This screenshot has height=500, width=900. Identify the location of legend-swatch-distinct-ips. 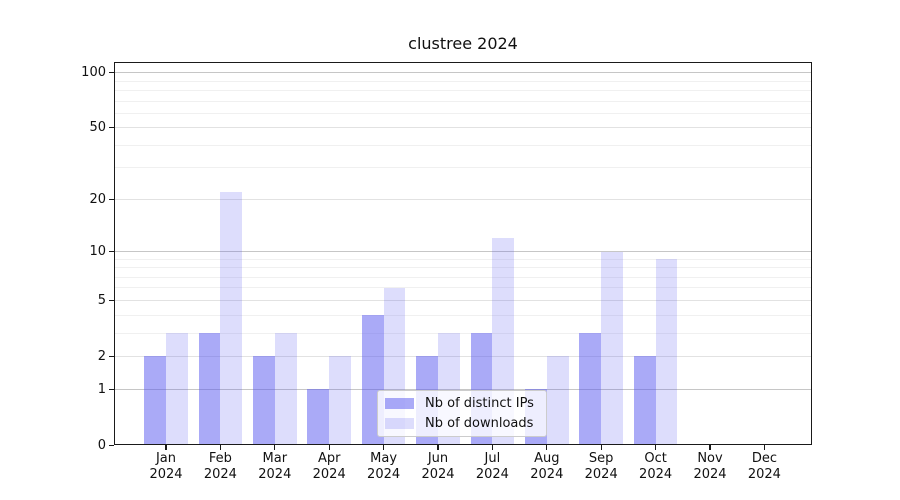
(399, 403).